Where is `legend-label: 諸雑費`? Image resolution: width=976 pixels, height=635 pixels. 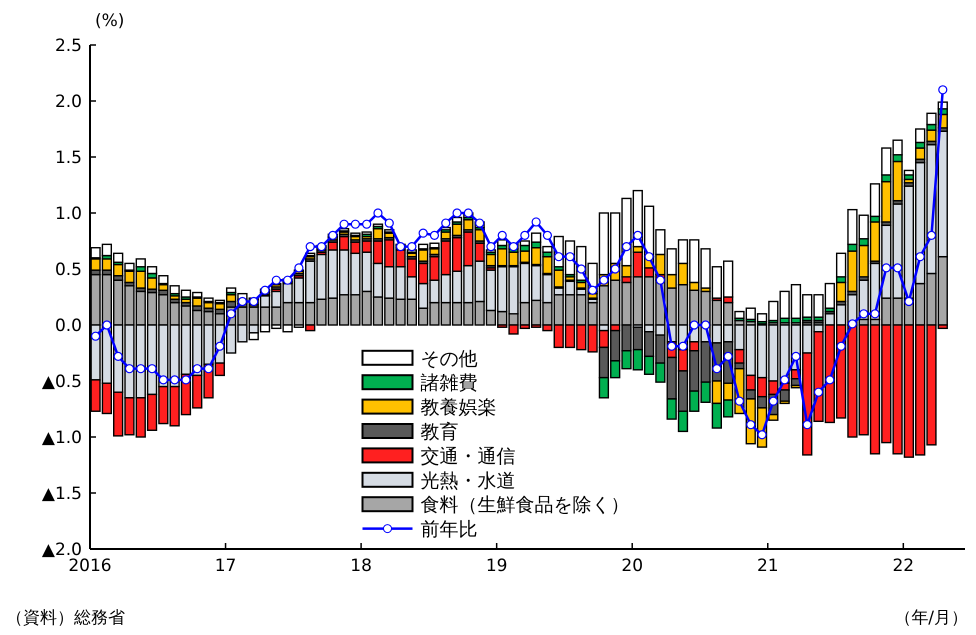
legend-label: 諸雑費 is located at coordinates (449, 383).